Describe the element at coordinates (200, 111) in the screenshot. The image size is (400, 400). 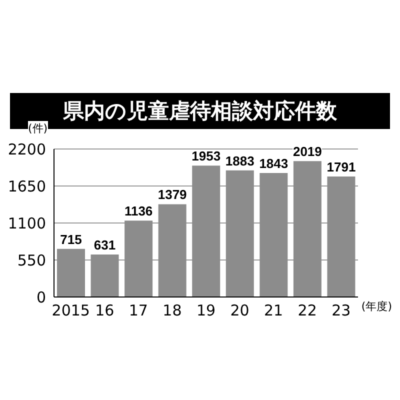
I see `chart-title: 県内の児童虐待相談対応件数` at that location.